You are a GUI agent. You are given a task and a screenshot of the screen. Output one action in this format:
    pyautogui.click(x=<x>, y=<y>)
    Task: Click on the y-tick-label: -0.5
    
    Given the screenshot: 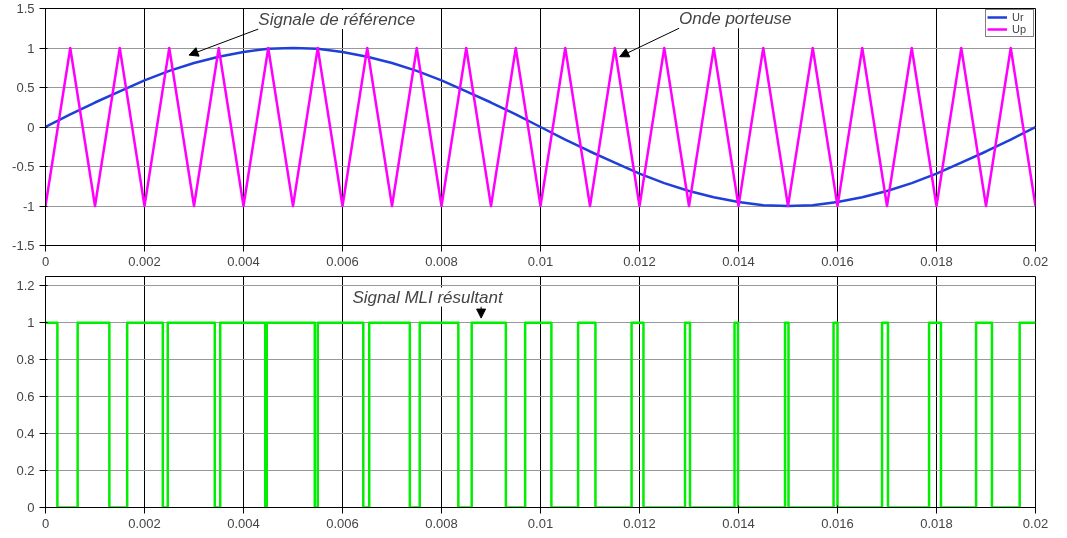 What is the action you would take?
    pyautogui.click(x=23, y=166)
    